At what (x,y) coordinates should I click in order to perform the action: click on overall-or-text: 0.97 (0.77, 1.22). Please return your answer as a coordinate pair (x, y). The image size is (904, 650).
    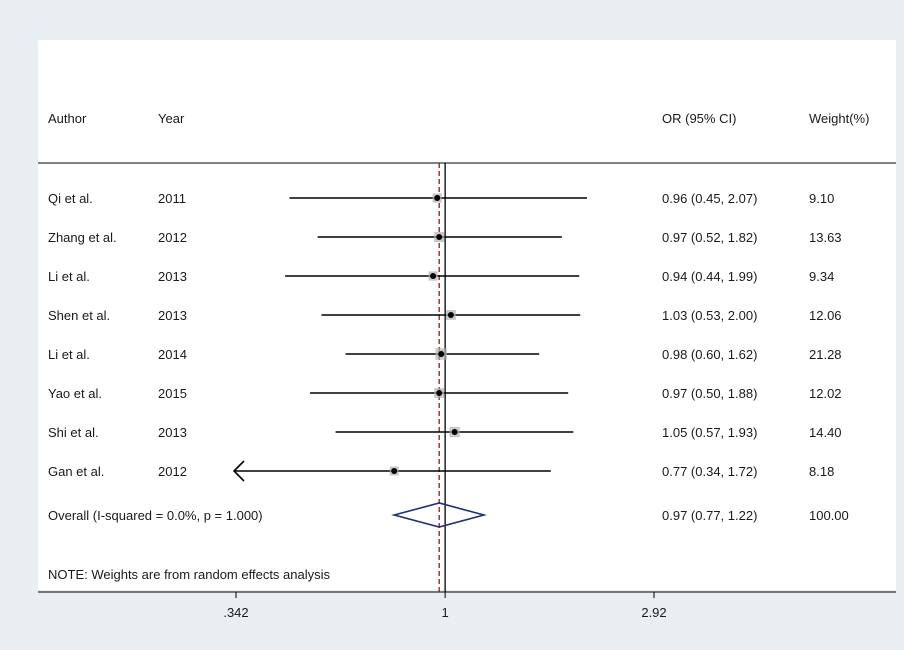
    Looking at the image, I should click on (710, 515).